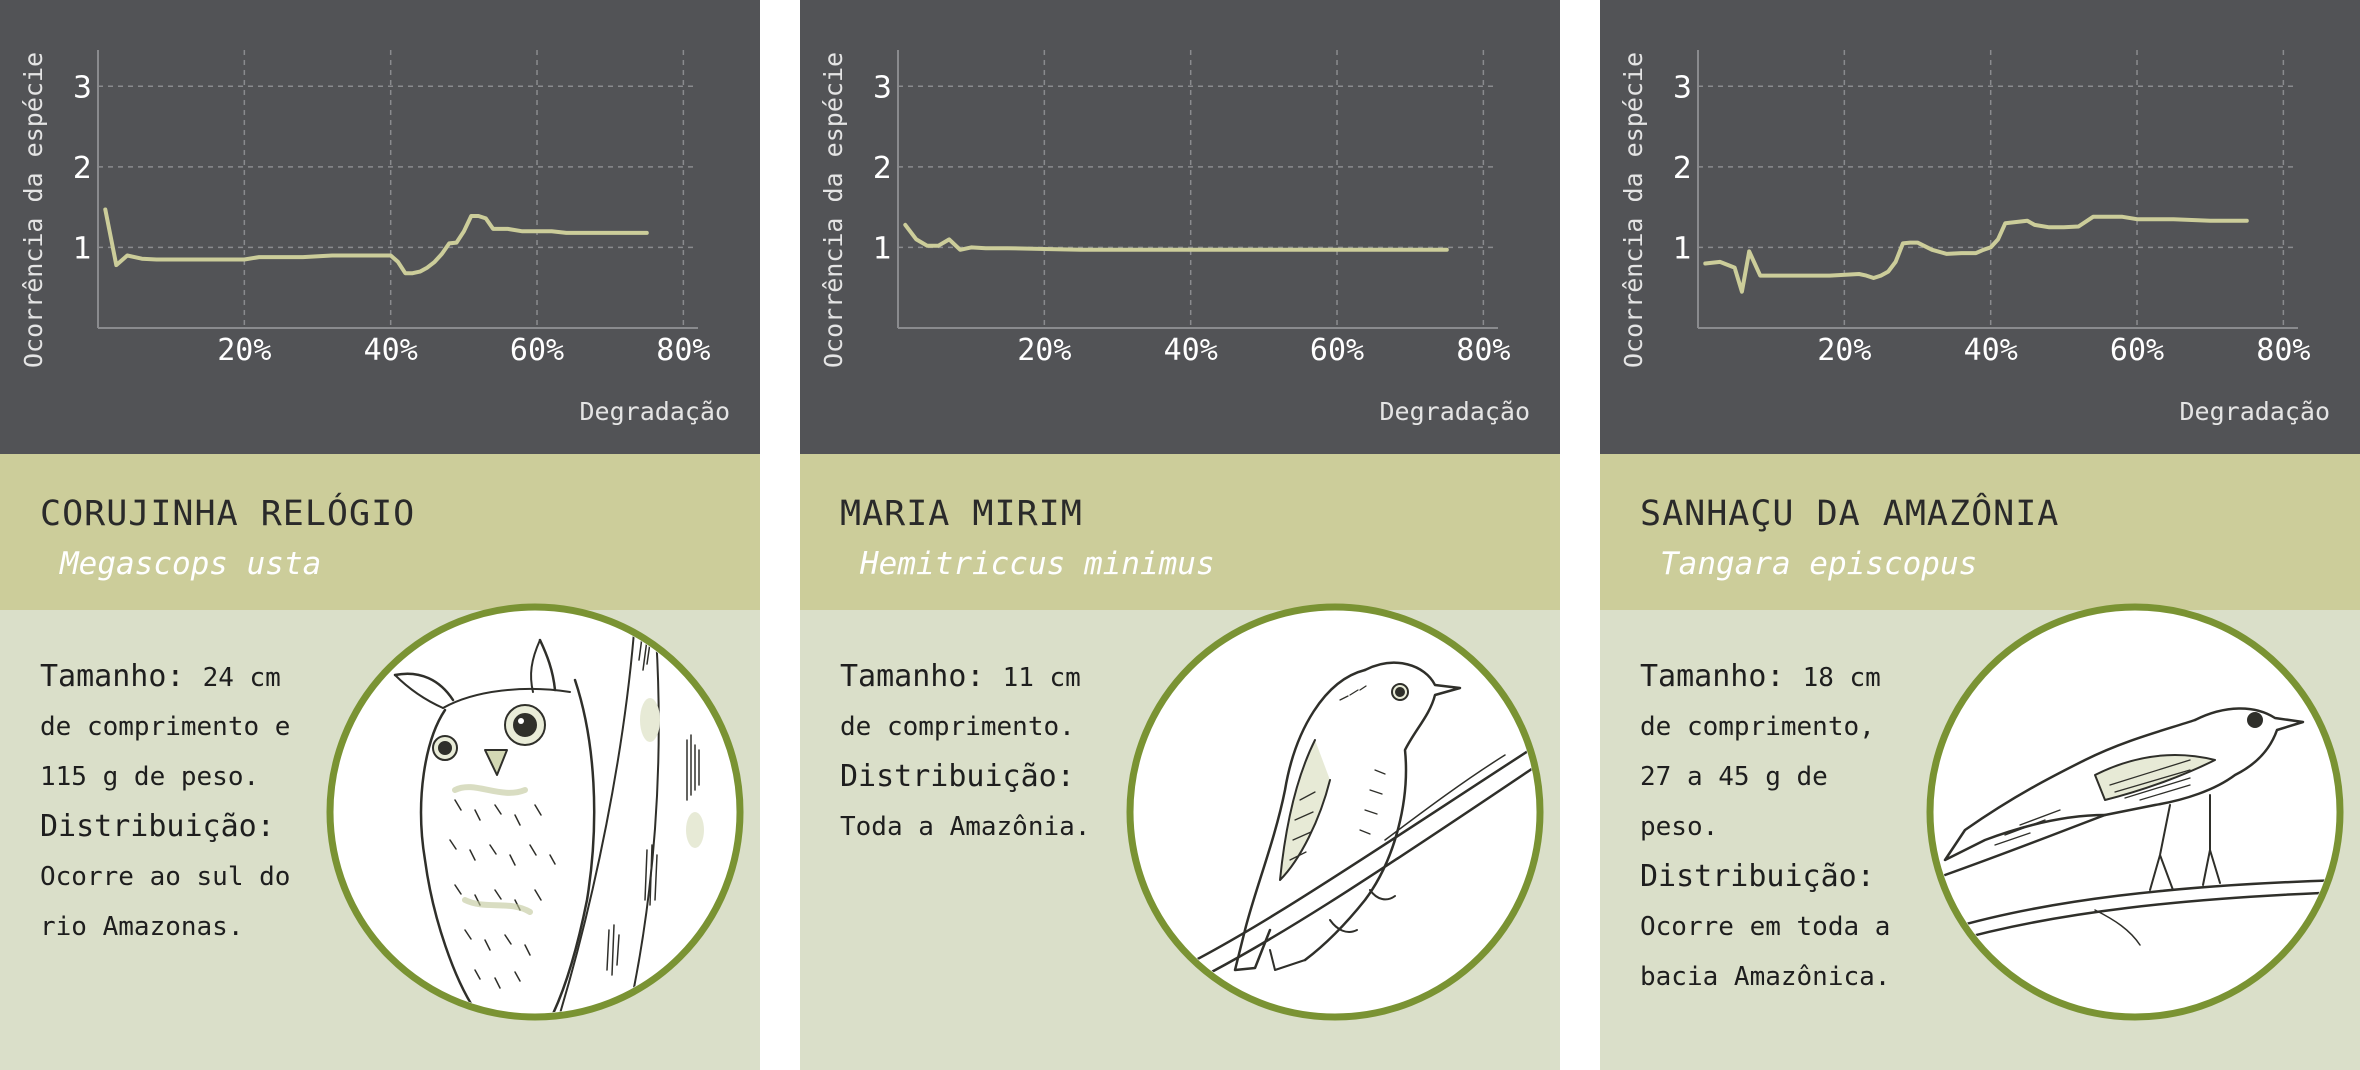 The width and height of the screenshot is (2360, 1070). What do you see at coordinates (965, 827) in the screenshot?
I see `distribution-detail-line: Toda a Amazônia.` at bounding box center [965, 827].